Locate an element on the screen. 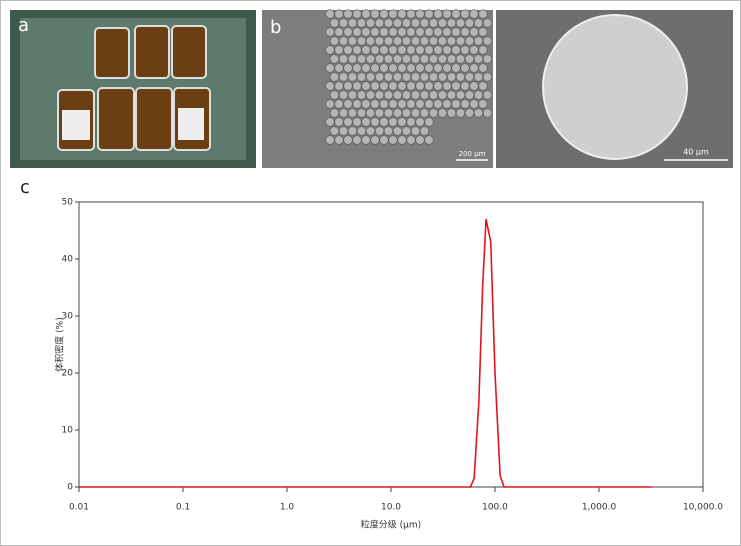 This screenshot has height=546, width=741. y-tick-label: 10 is located at coordinates (68, 431).